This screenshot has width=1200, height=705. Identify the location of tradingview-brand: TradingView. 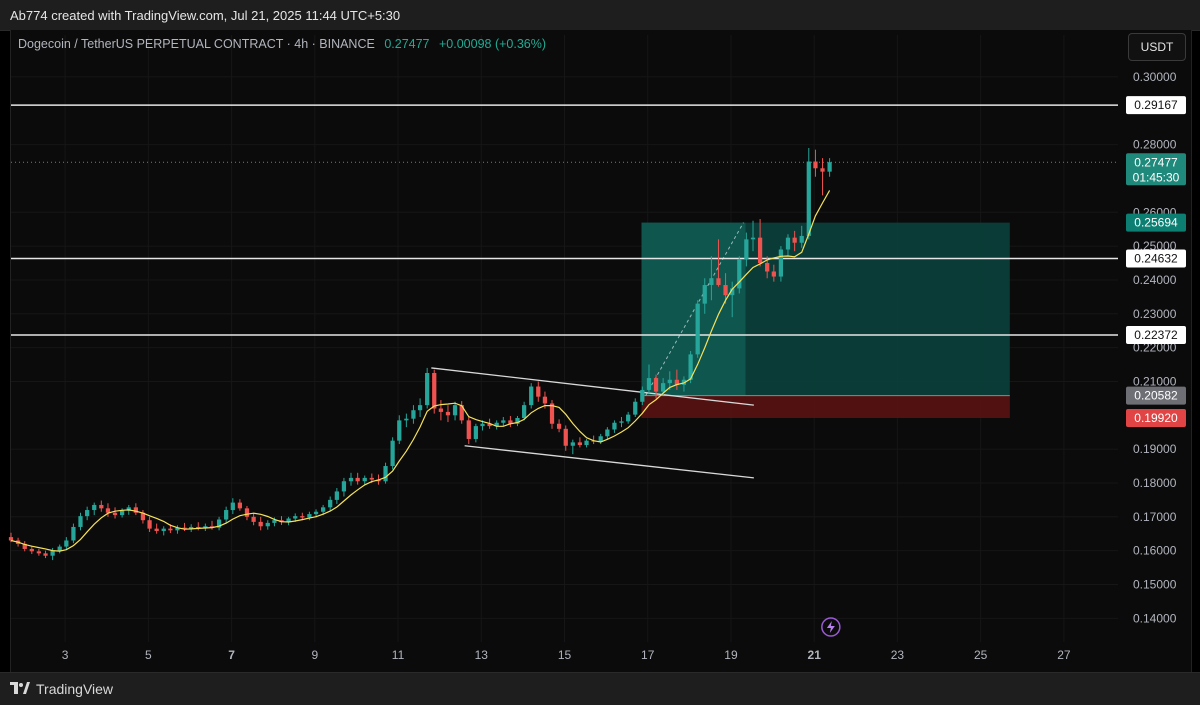
(61, 689).